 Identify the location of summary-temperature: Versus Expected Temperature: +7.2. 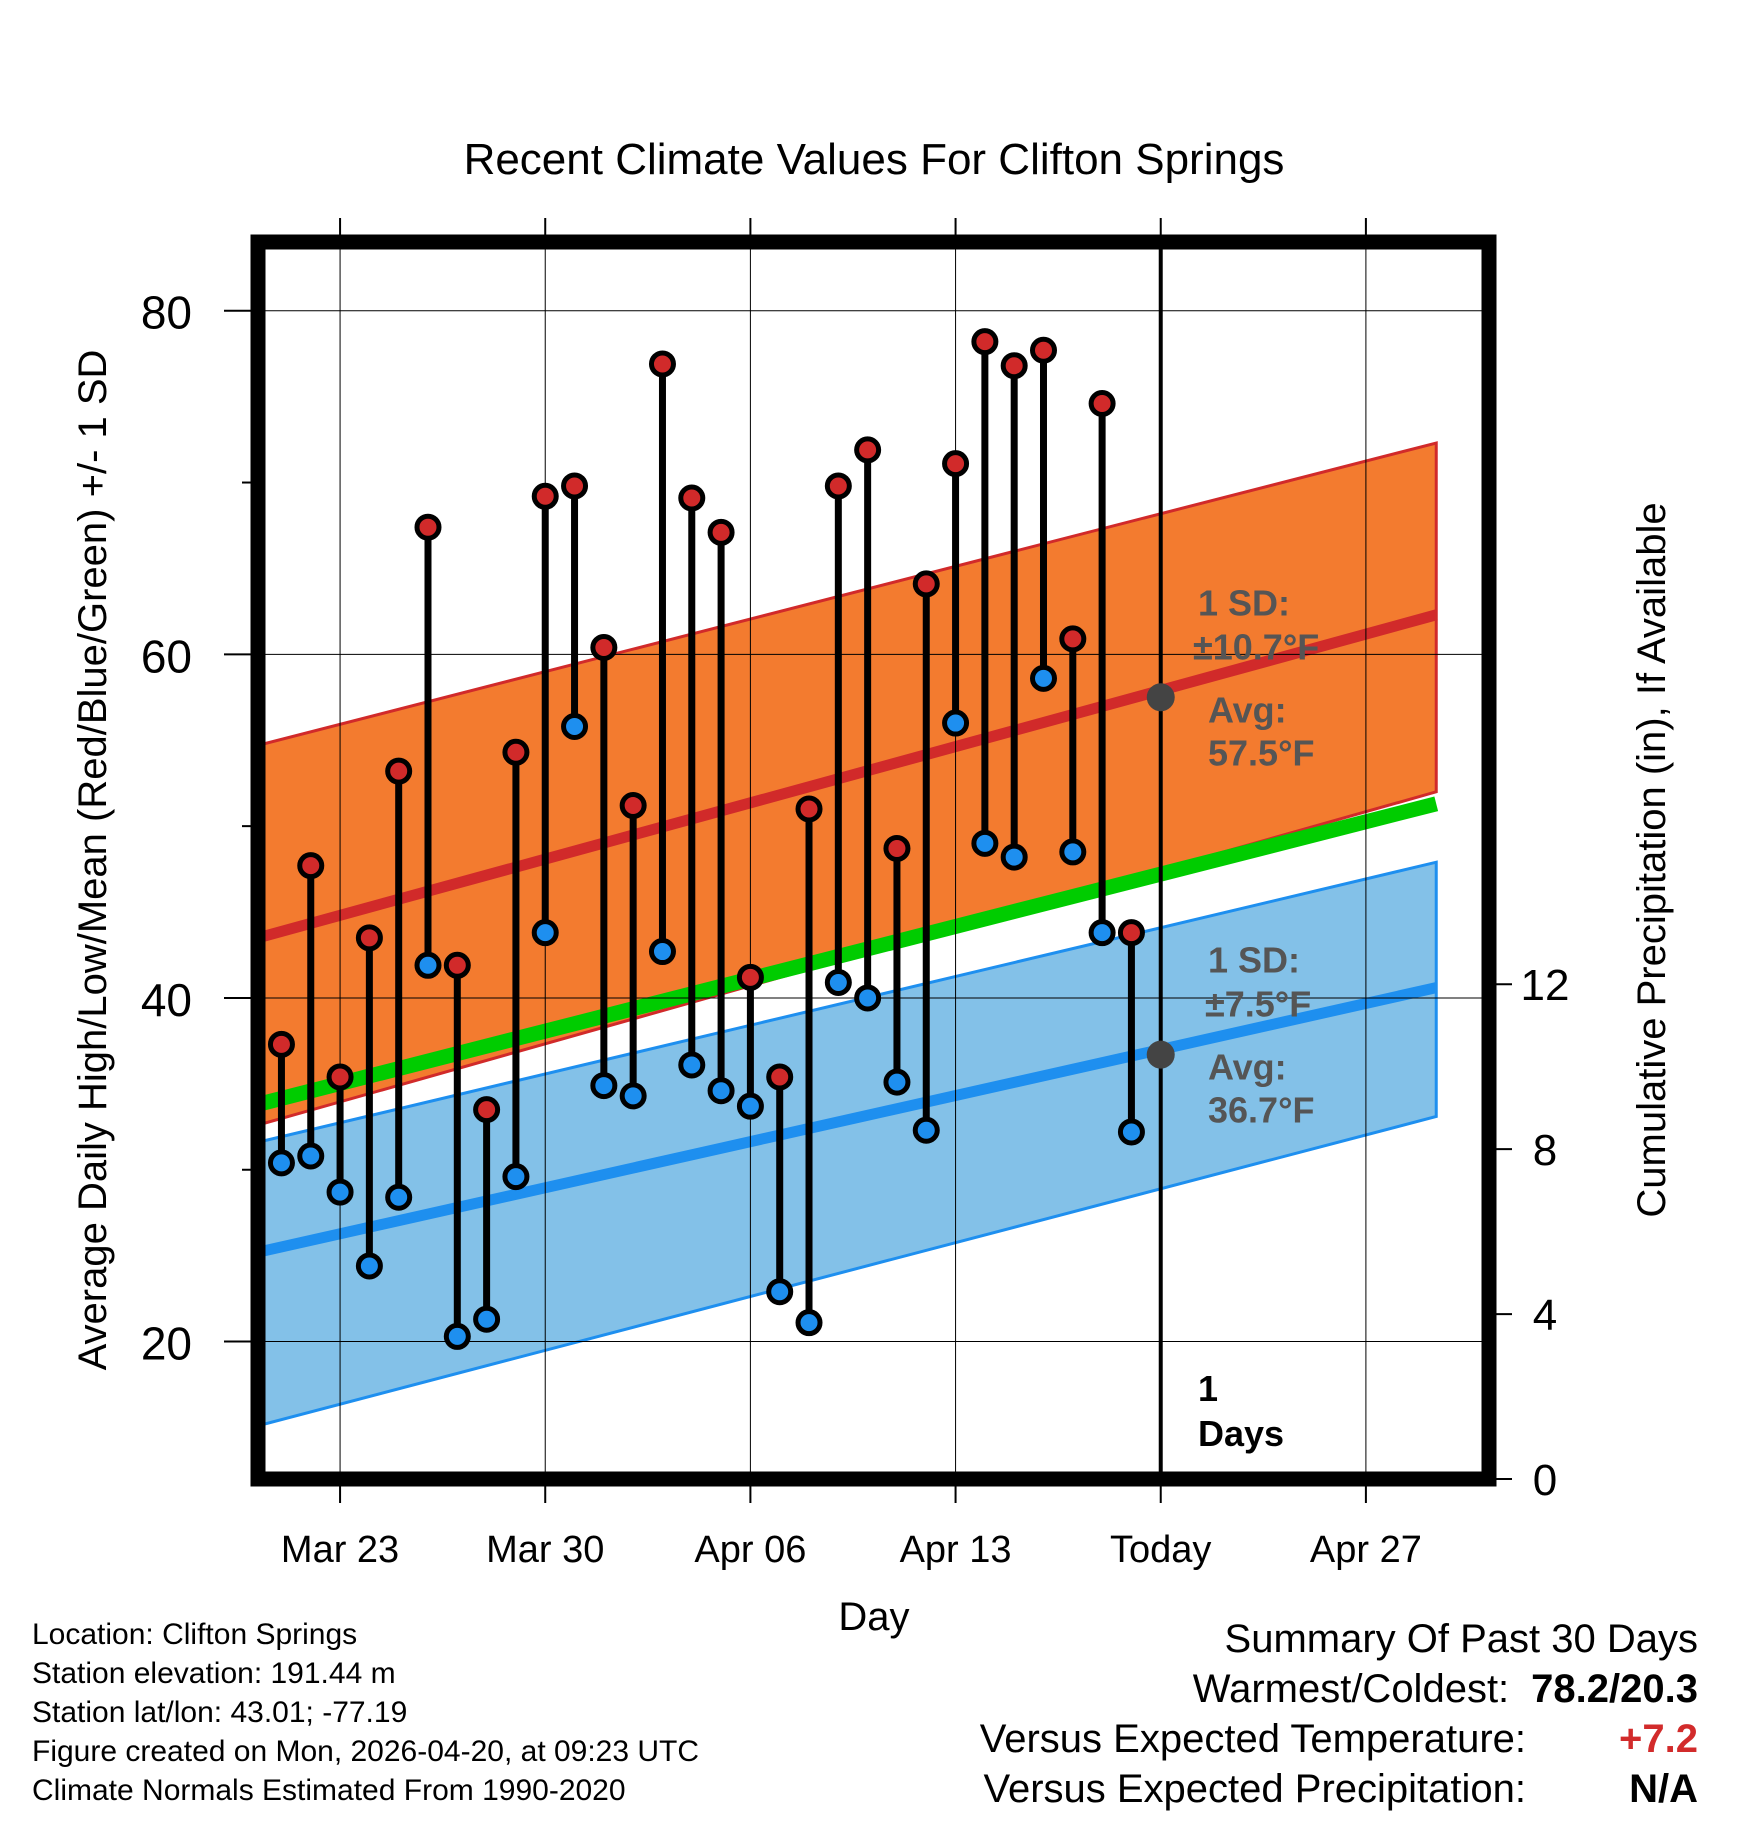
(1339, 1739).